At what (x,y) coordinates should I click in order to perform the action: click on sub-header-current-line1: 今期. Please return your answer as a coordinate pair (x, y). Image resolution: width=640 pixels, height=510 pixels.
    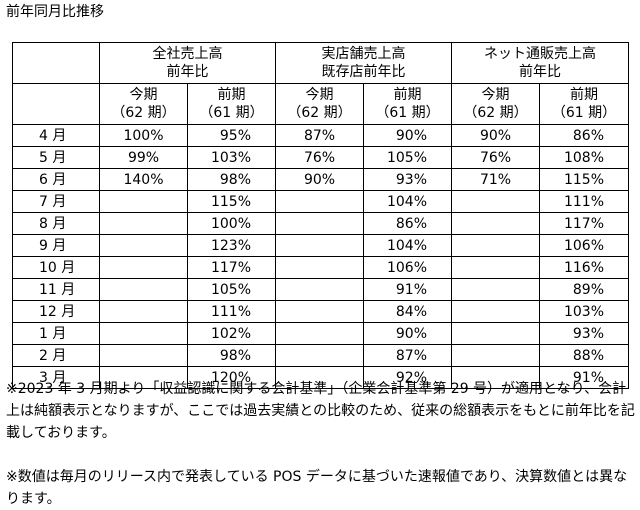
    Looking at the image, I should click on (319, 95).